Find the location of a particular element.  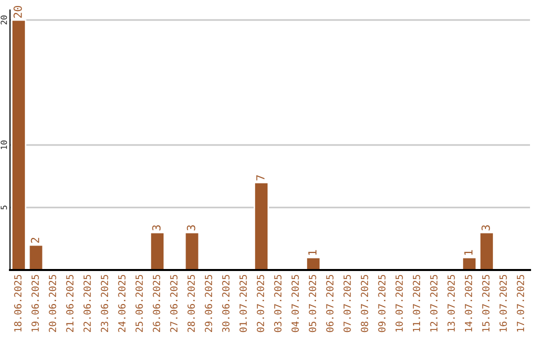

x-tick-label: 25.06.2025 is located at coordinates (139, 303).